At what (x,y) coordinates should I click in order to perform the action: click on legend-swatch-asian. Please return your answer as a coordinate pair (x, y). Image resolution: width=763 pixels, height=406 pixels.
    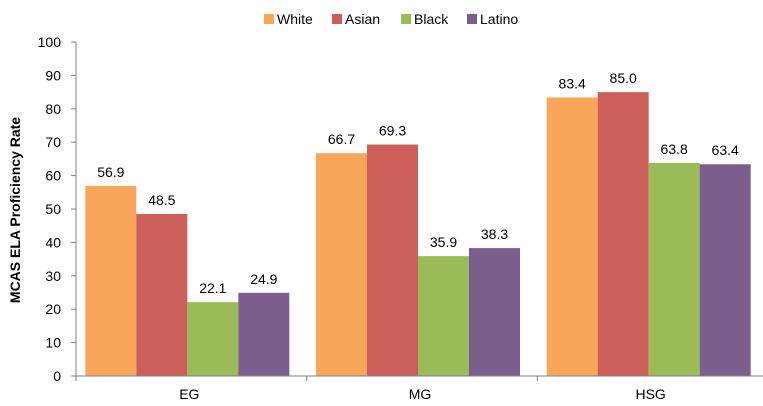
    Looking at the image, I should click on (337, 19).